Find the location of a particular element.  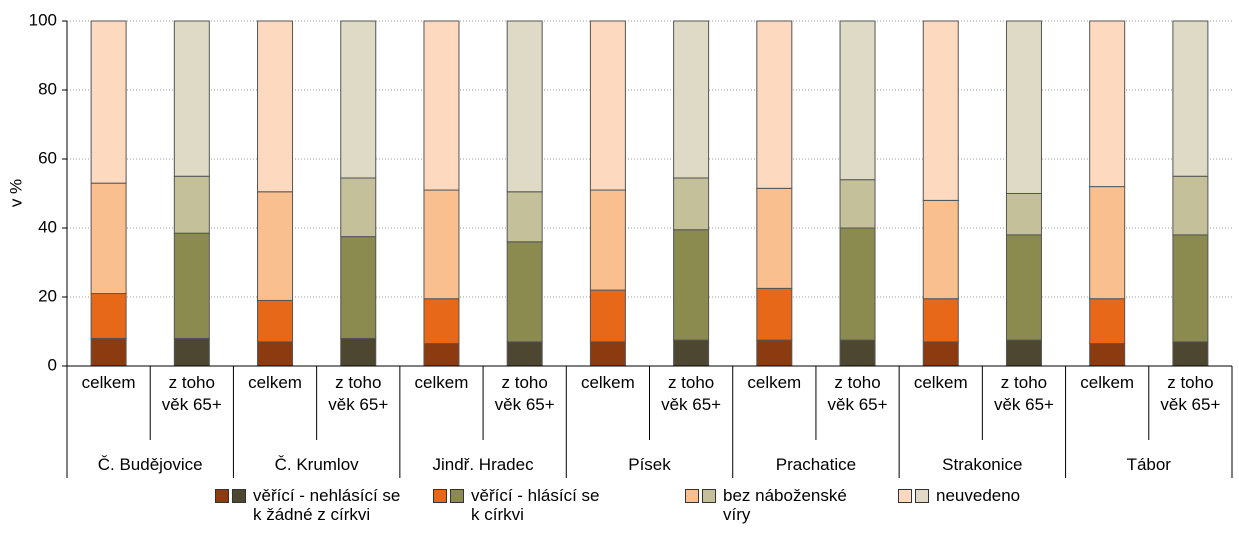

y-tick-label: 100 is located at coordinates (43, 19).